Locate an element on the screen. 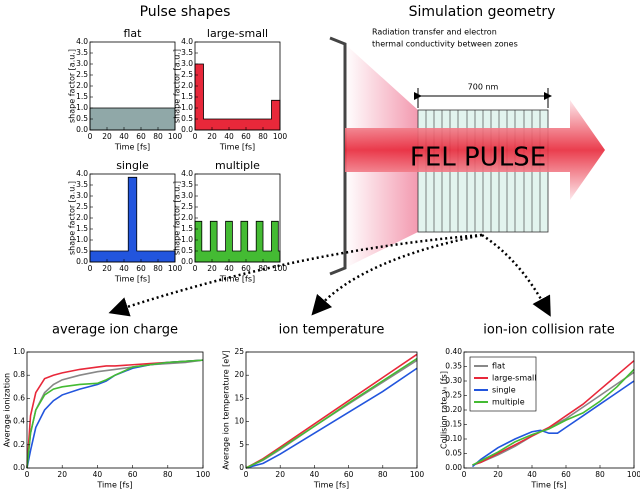  legend-label: multiple is located at coordinates (508, 402).